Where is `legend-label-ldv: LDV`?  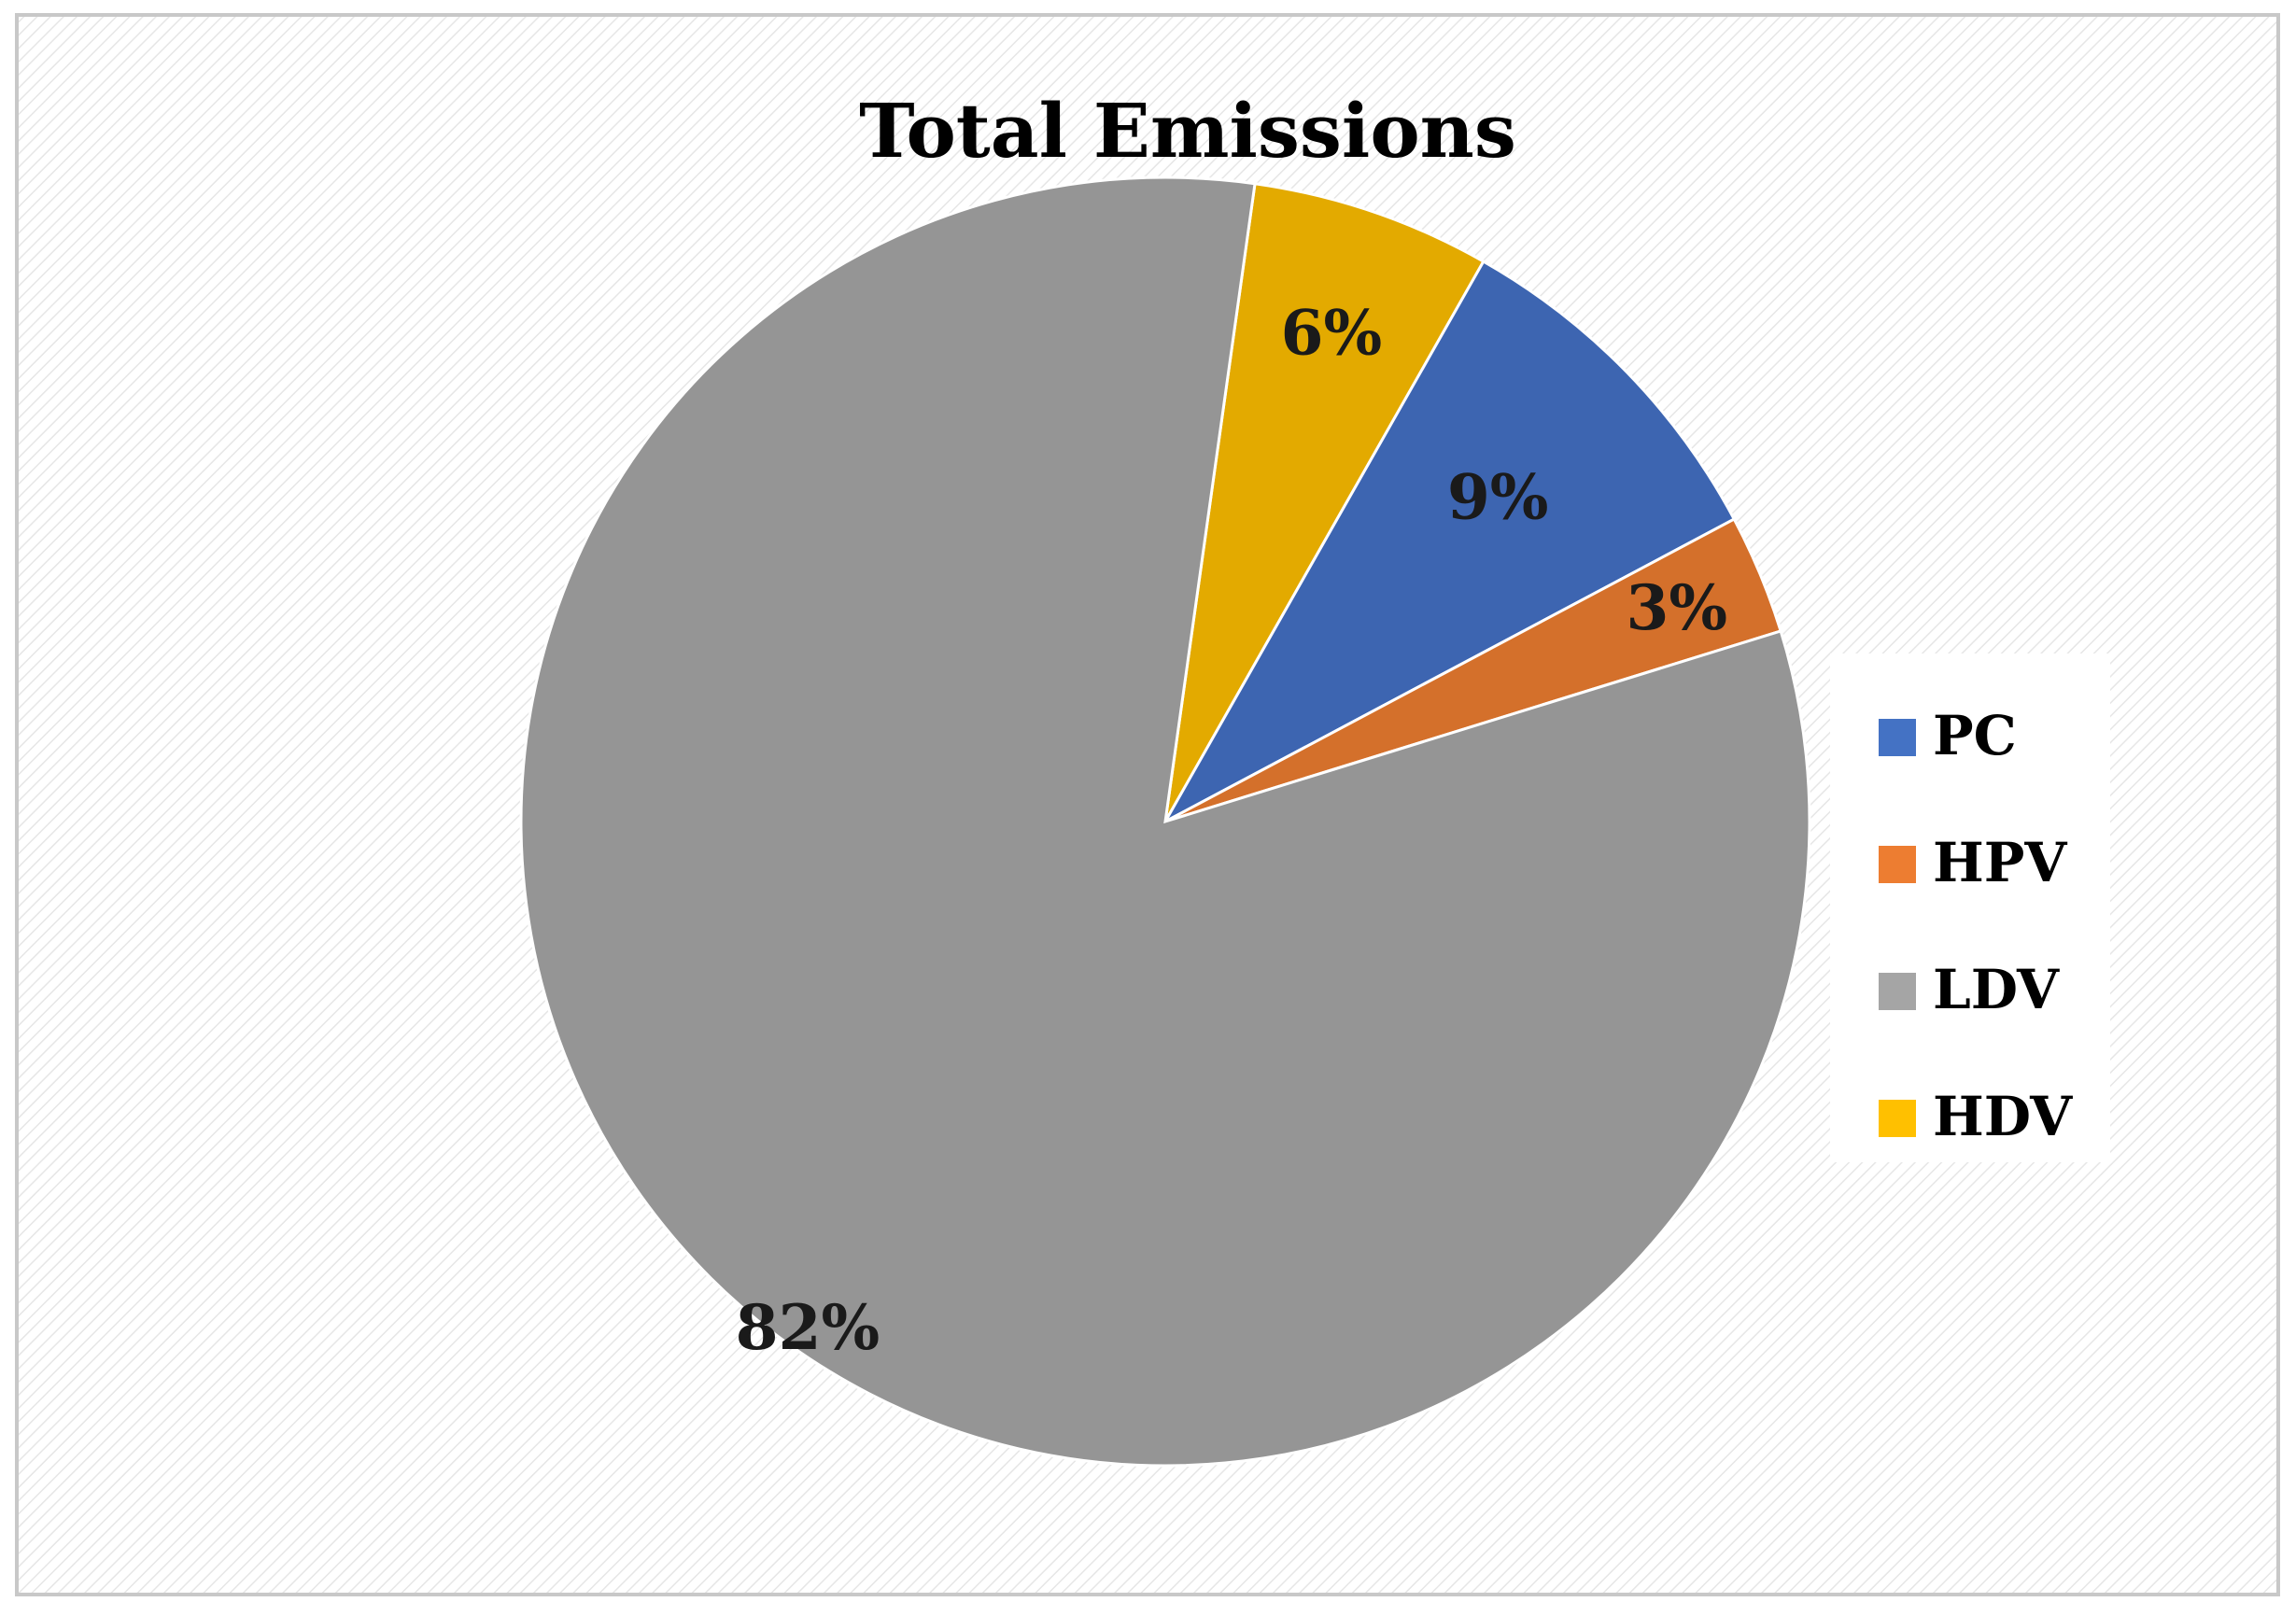 legend-label-ldv: LDV is located at coordinates (1996, 989).